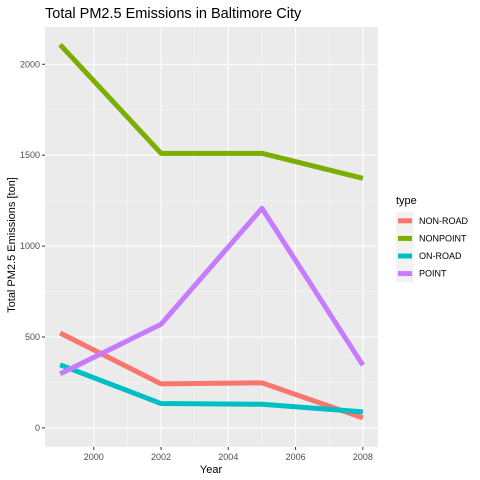 The width and height of the screenshot is (480, 480). I want to click on legend-title: type, so click(406, 201).